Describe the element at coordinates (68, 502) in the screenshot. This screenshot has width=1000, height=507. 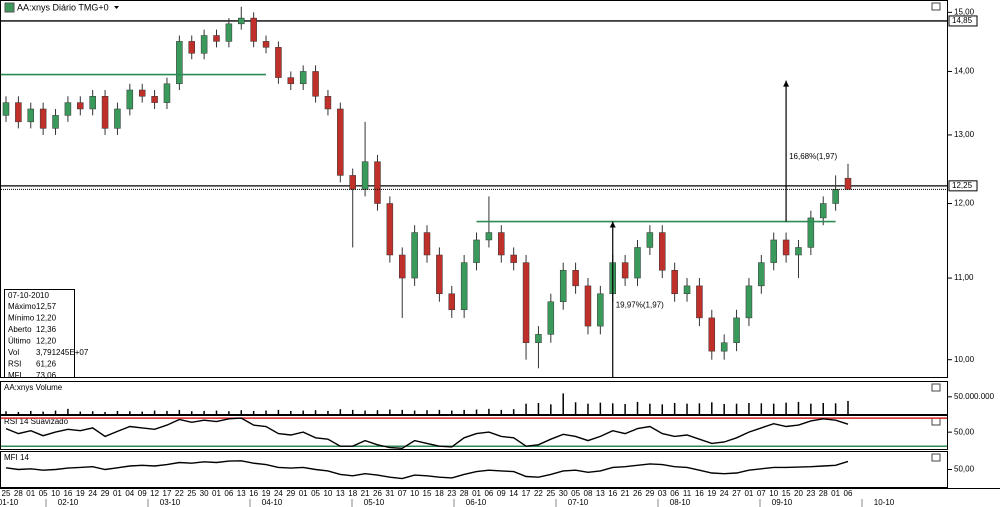
I see `month-label: 02-10` at that location.